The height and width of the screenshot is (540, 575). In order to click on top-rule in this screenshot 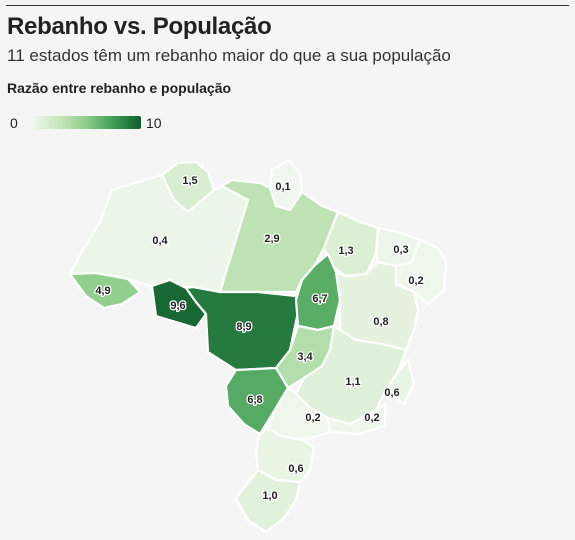, I will do `click(287, 5)`.